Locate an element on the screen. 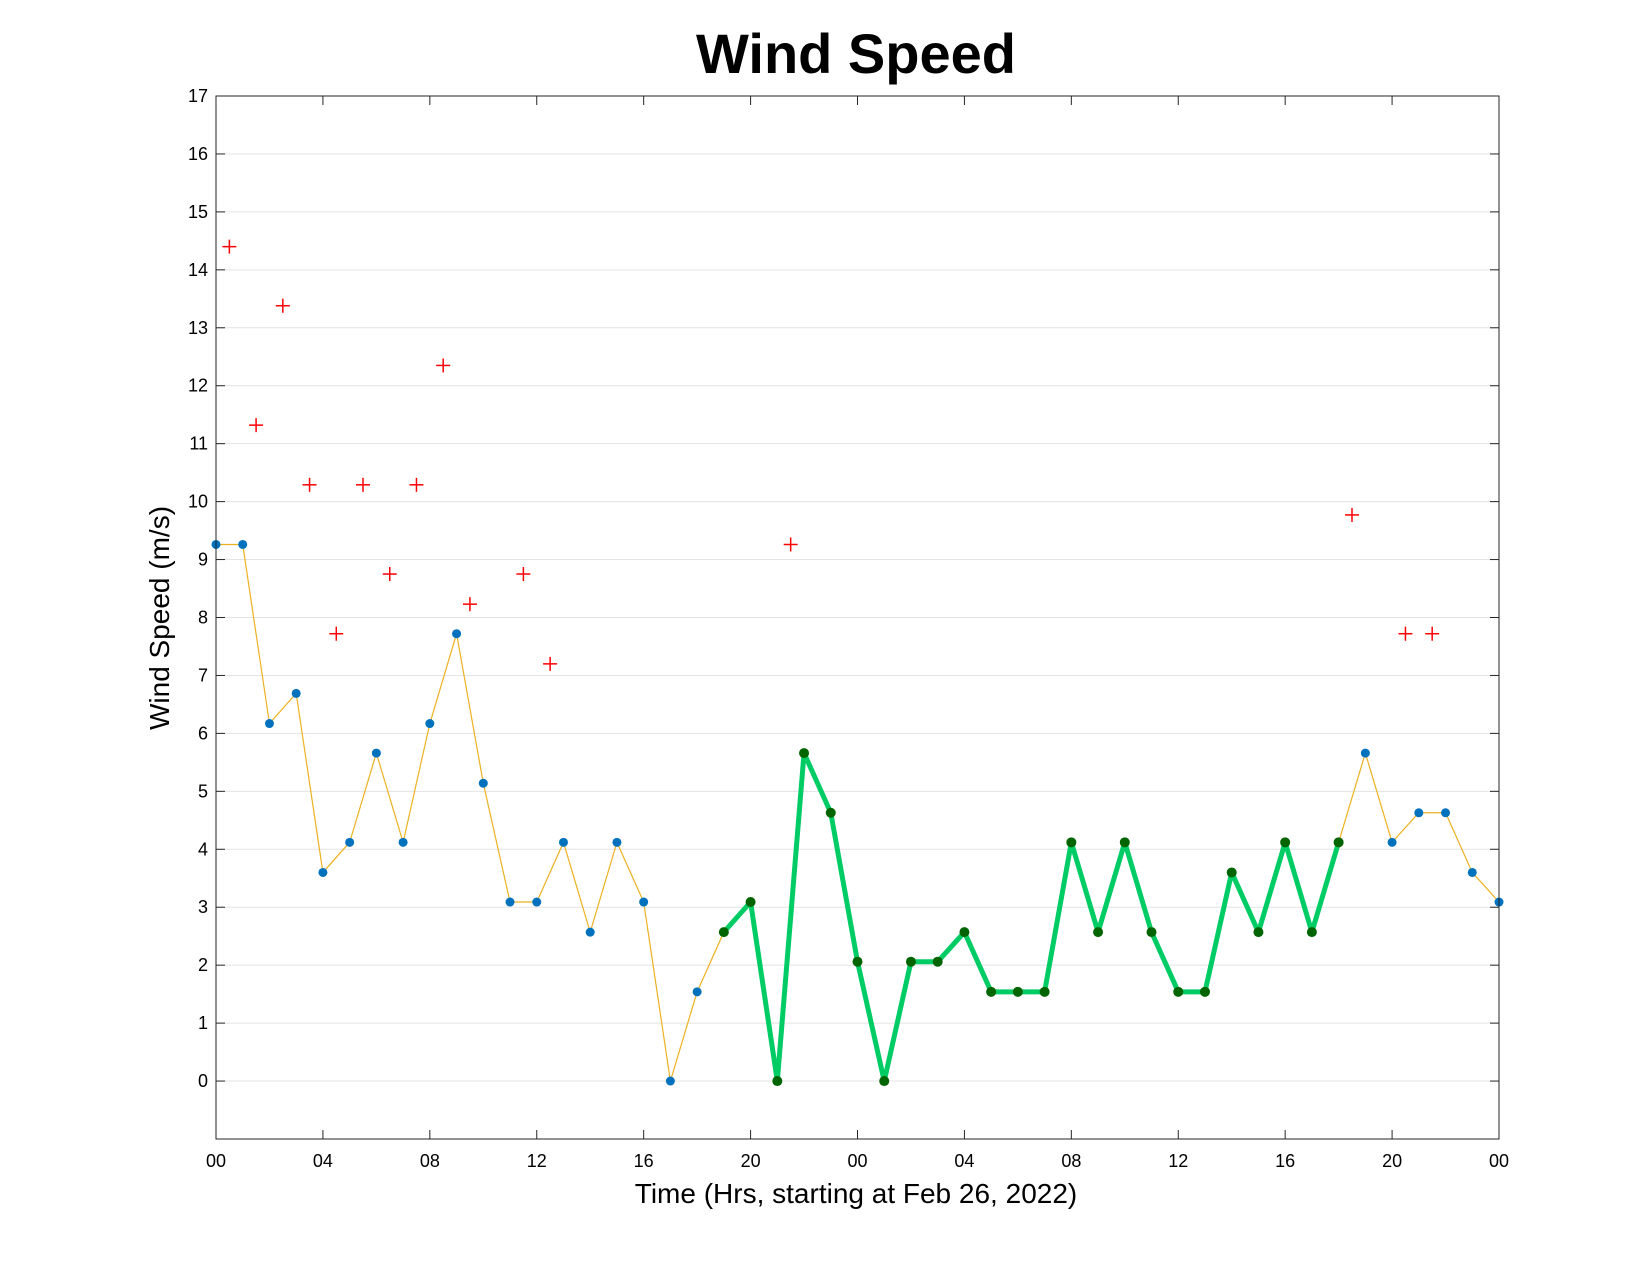 This screenshot has height=1275, width=1650. chart-title: Wind Speed is located at coordinates (856, 53).